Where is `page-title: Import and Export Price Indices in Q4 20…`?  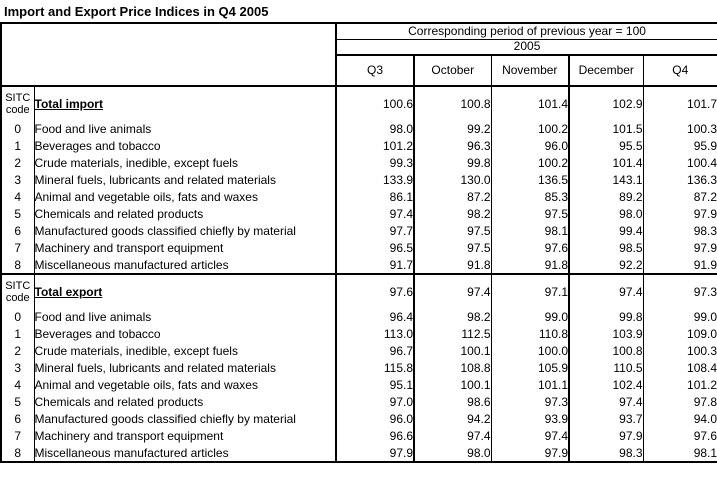
page-title: Import and Export Price Indices in Q4 20… is located at coordinates (136, 11).